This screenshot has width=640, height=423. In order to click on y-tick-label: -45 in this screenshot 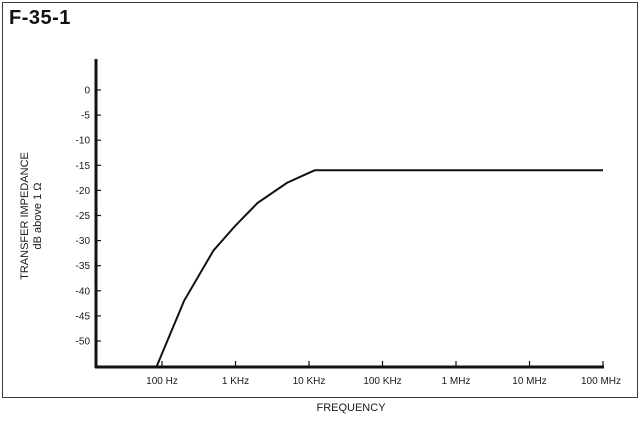, I will do `click(83, 316)`.